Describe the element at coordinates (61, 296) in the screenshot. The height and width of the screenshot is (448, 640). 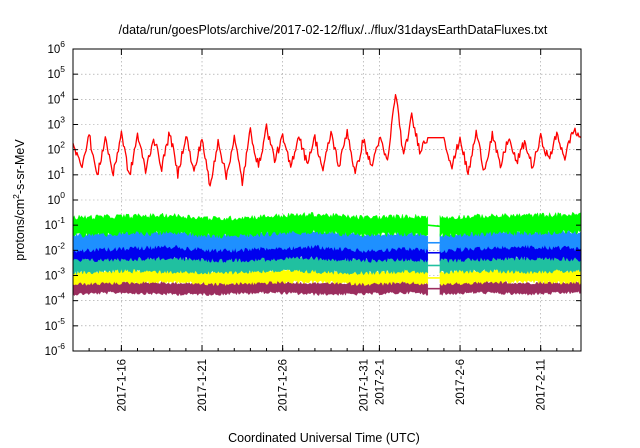
I see `y-tick-exponent: -4` at that location.